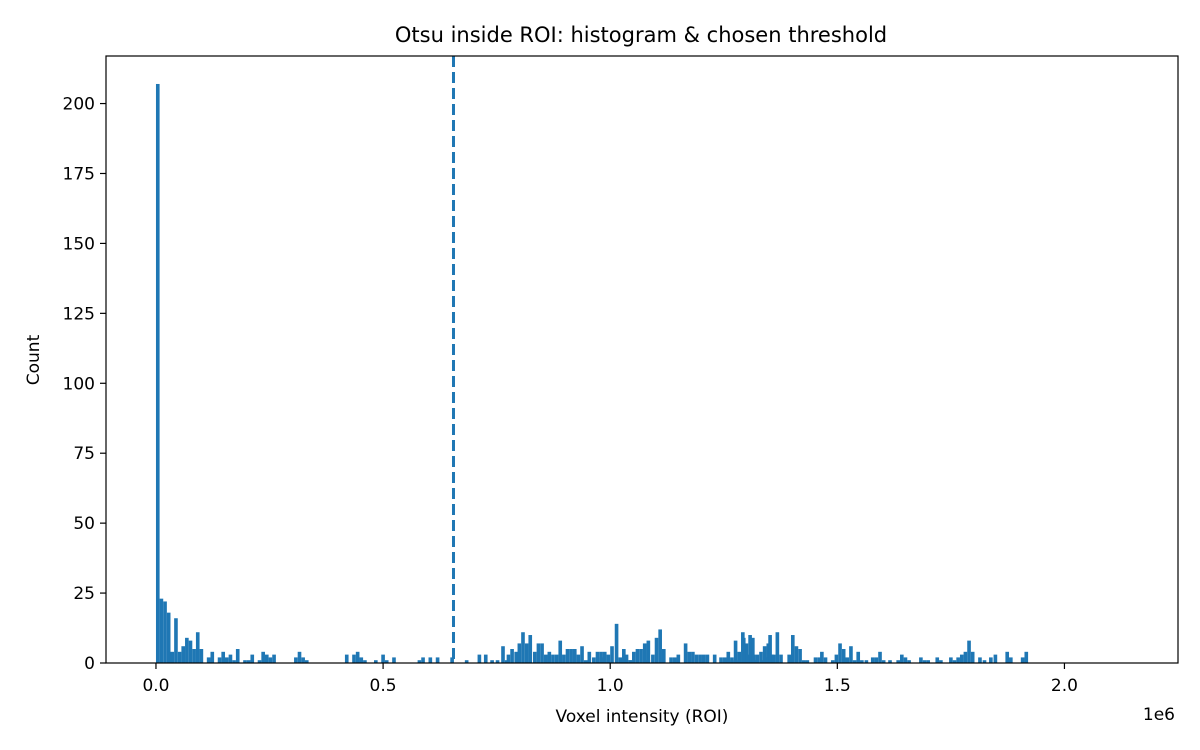  What do you see at coordinates (610, 686) in the screenshot?
I see `x-tick-label: 1.0` at bounding box center [610, 686].